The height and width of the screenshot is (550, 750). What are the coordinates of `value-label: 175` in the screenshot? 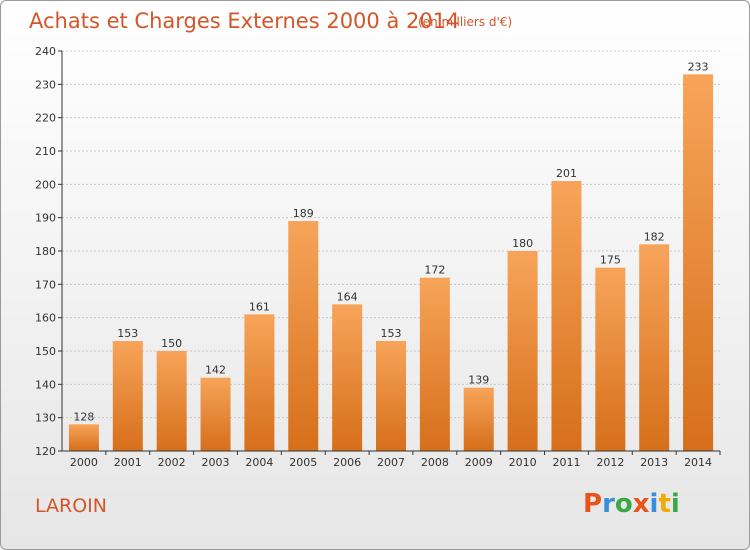 It's located at (610, 260).